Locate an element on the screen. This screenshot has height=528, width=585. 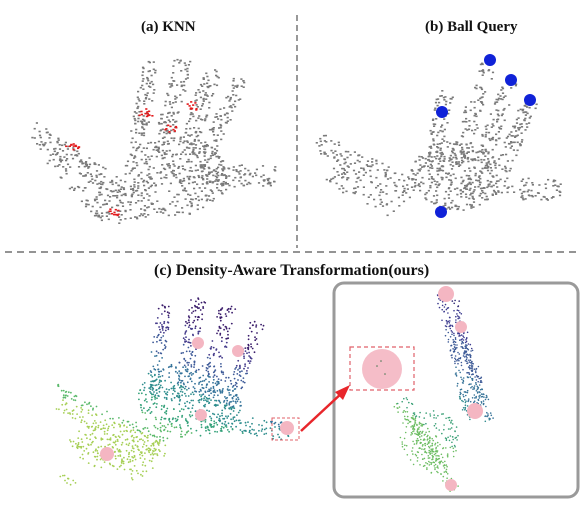
panel-a-caption: (a) KNN is located at coordinates (168, 27).